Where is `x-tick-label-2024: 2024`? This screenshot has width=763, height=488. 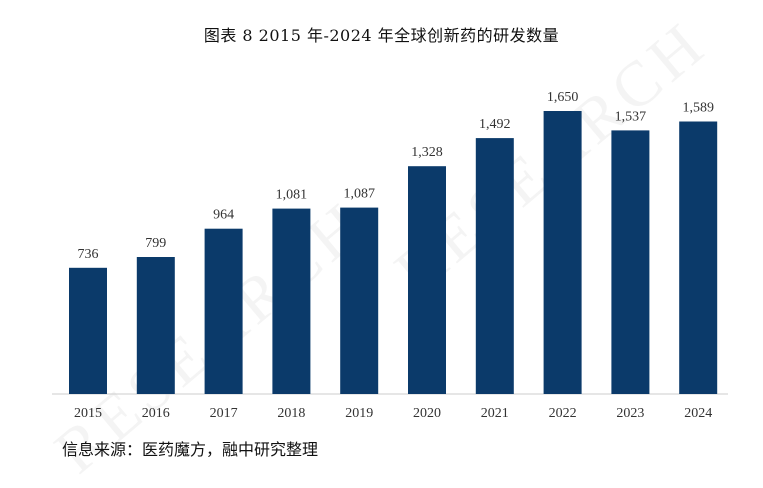 x-tick-label-2024: 2024 is located at coordinates (698, 413).